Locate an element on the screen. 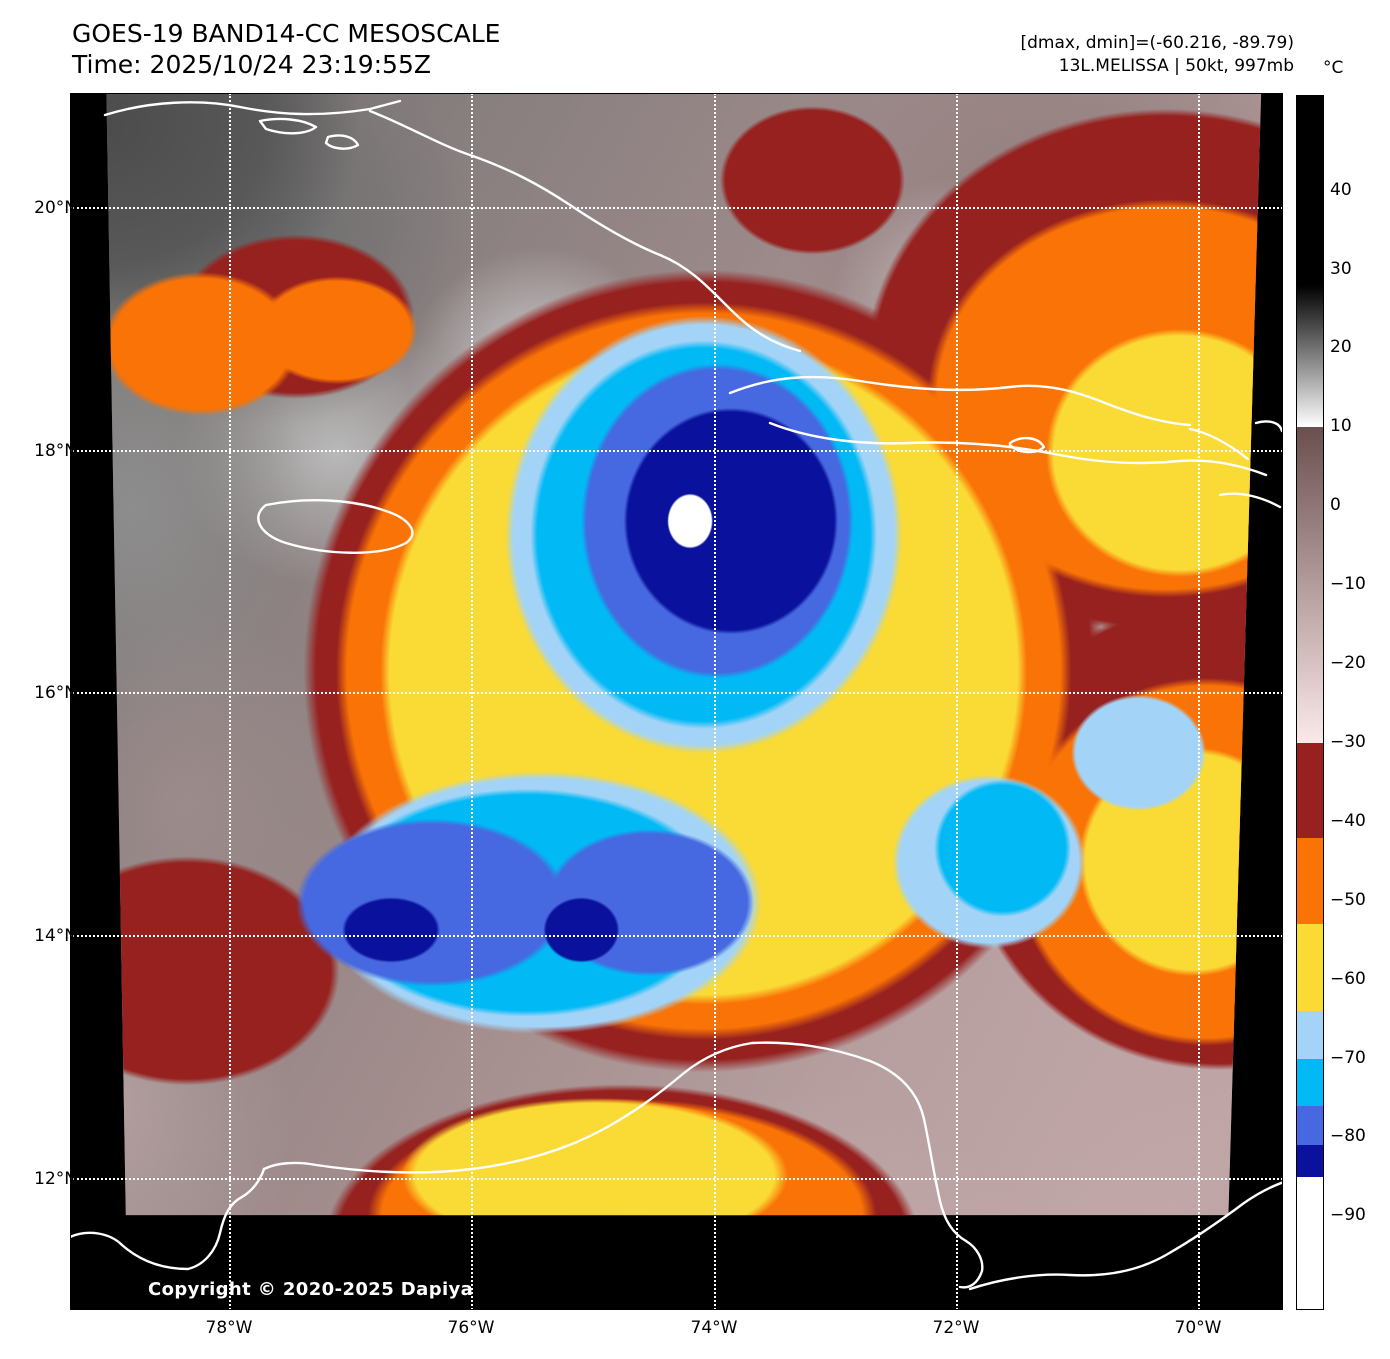 This screenshot has width=1390, height=1359. ytick-18n: 18°N is located at coordinates (55, 451).